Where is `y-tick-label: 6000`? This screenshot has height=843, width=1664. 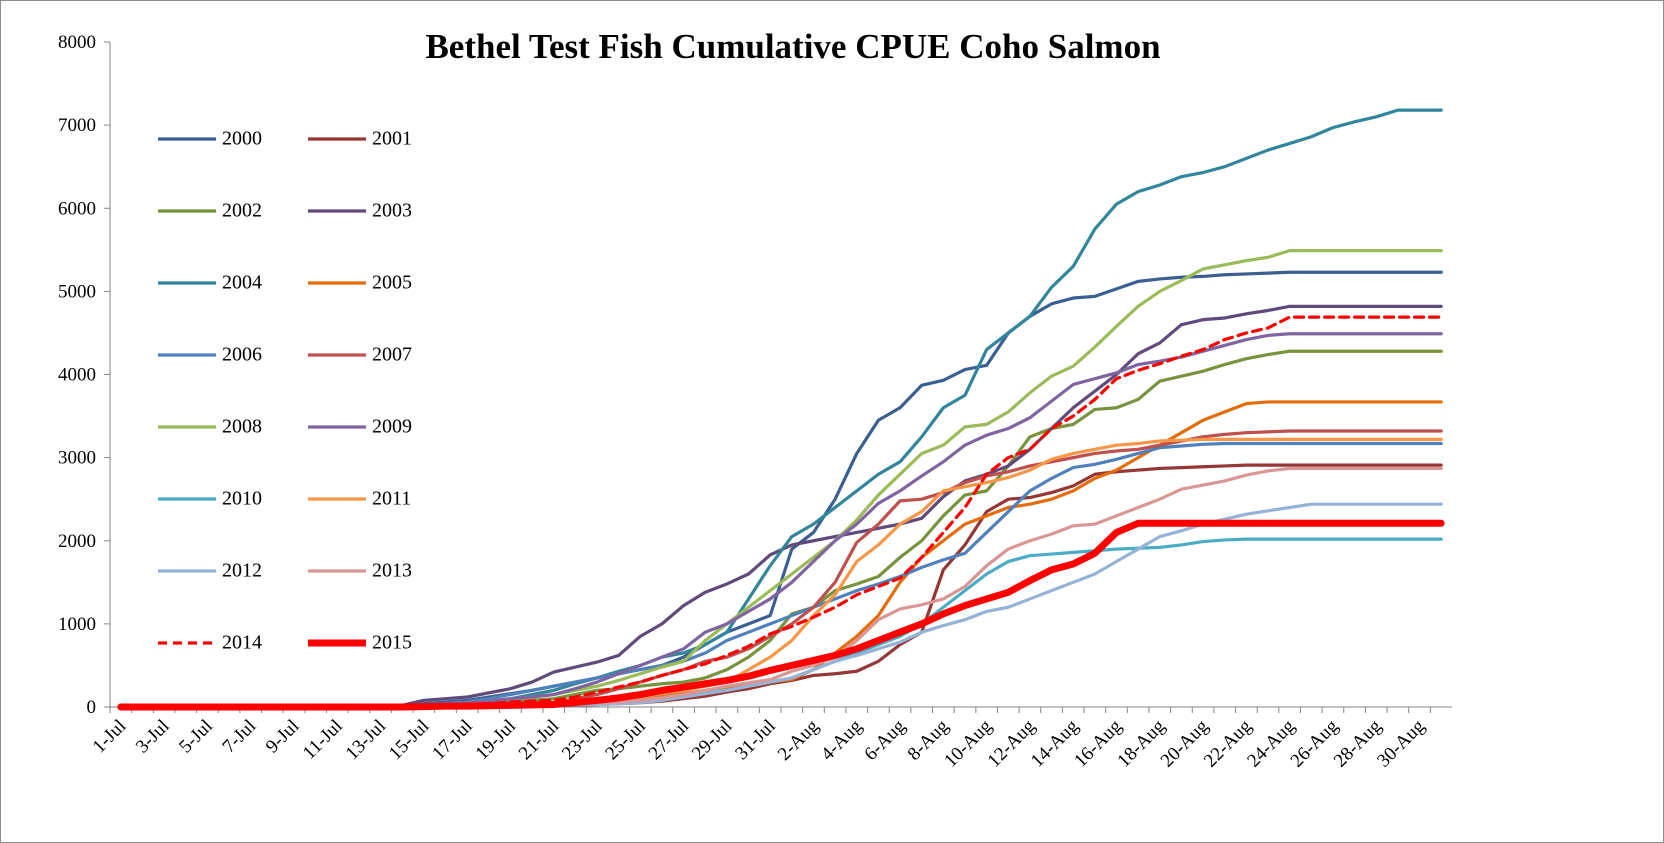 y-tick-label: 6000 is located at coordinates (77, 208).